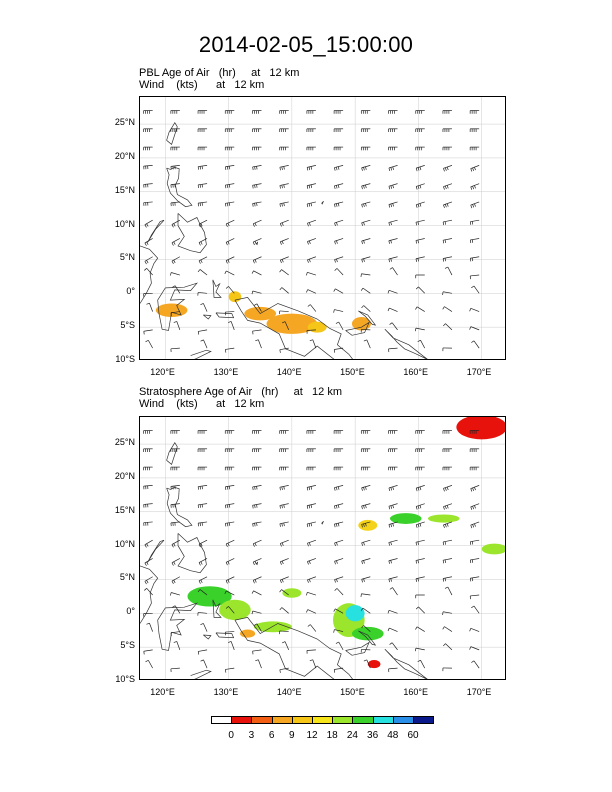 This screenshot has width=612, height=792. I want to click on colorbar-label: 60, so click(413, 735).